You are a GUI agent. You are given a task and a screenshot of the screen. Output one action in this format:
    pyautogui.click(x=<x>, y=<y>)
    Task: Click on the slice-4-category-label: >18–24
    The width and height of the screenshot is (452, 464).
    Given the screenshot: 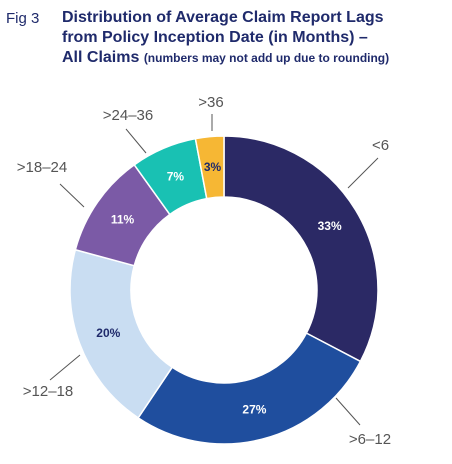 What is the action you would take?
    pyautogui.click(x=42, y=167)
    